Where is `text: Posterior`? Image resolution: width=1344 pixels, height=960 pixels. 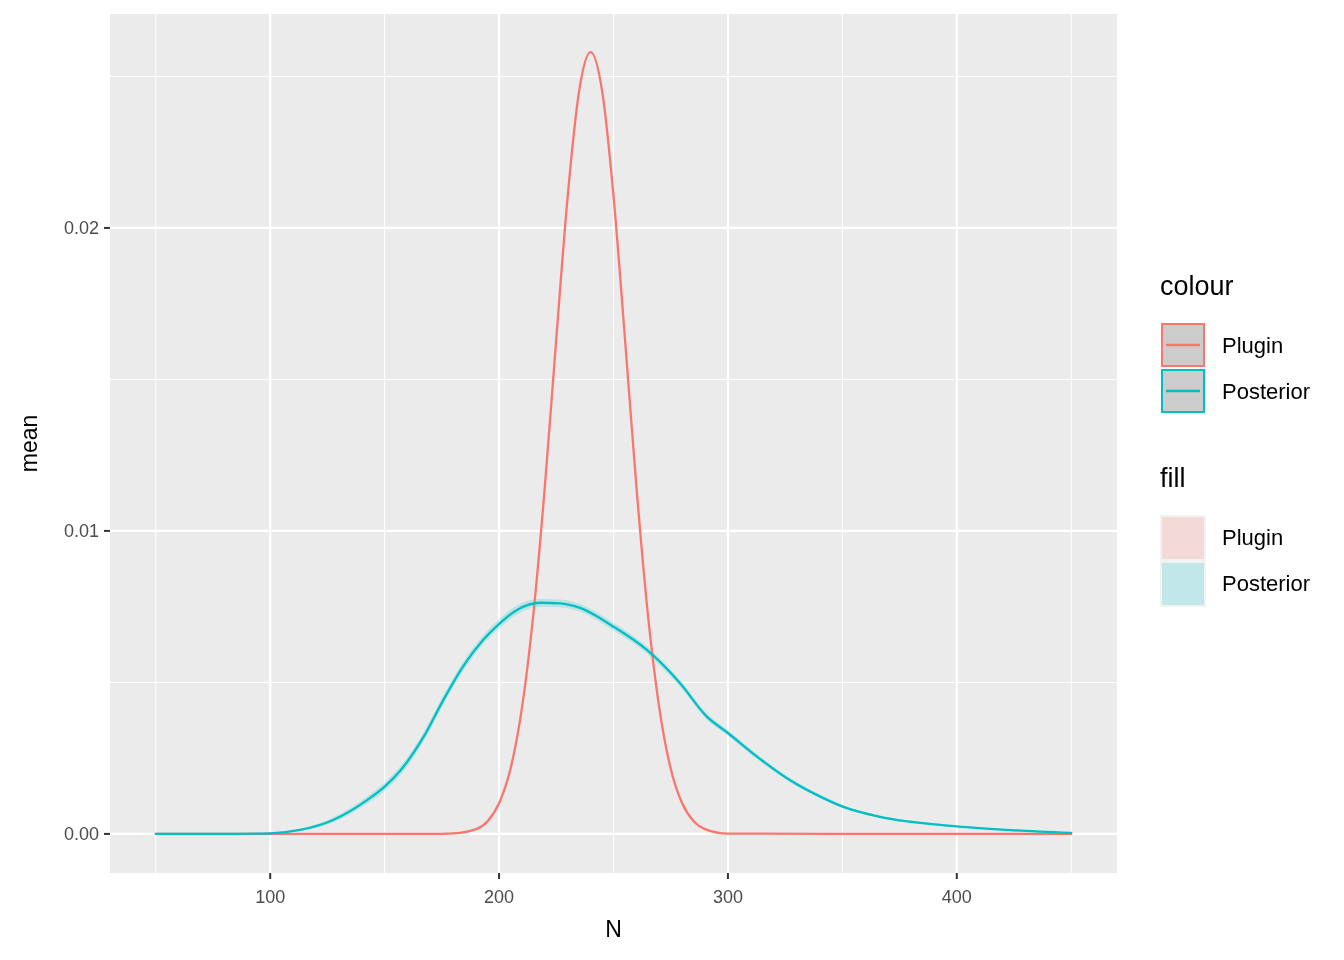 text: Posterior is located at coordinates (1266, 391).